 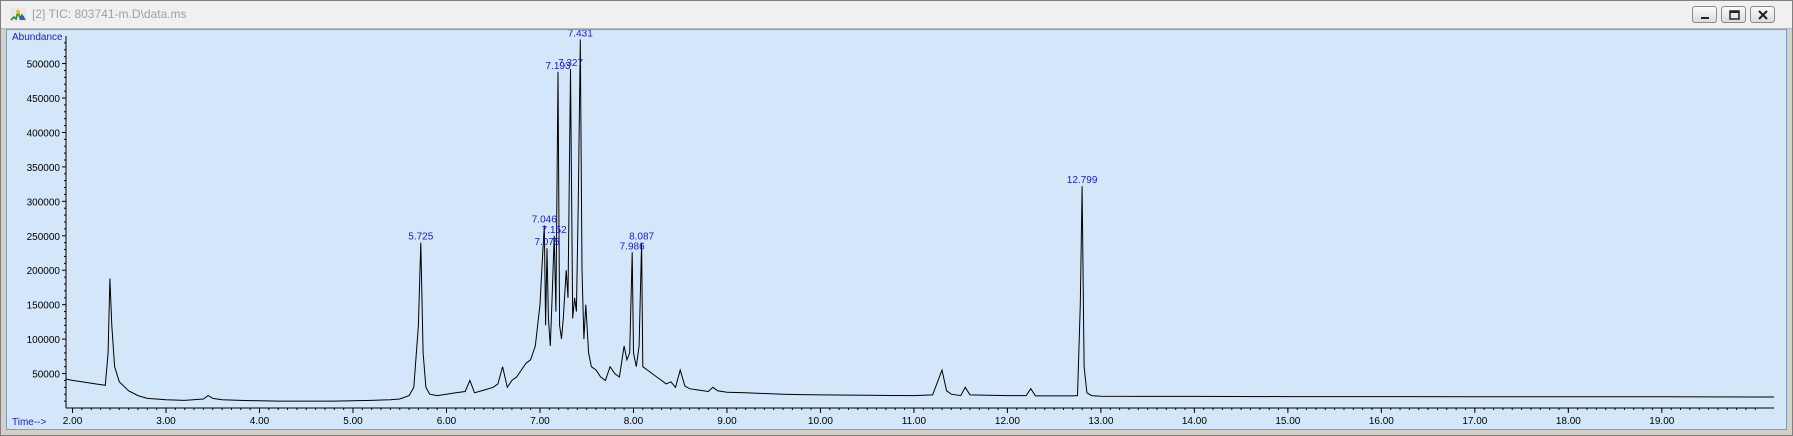 What do you see at coordinates (1704, 14) in the screenshot?
I see `minimize-button` at bounding box center [1704, 14].